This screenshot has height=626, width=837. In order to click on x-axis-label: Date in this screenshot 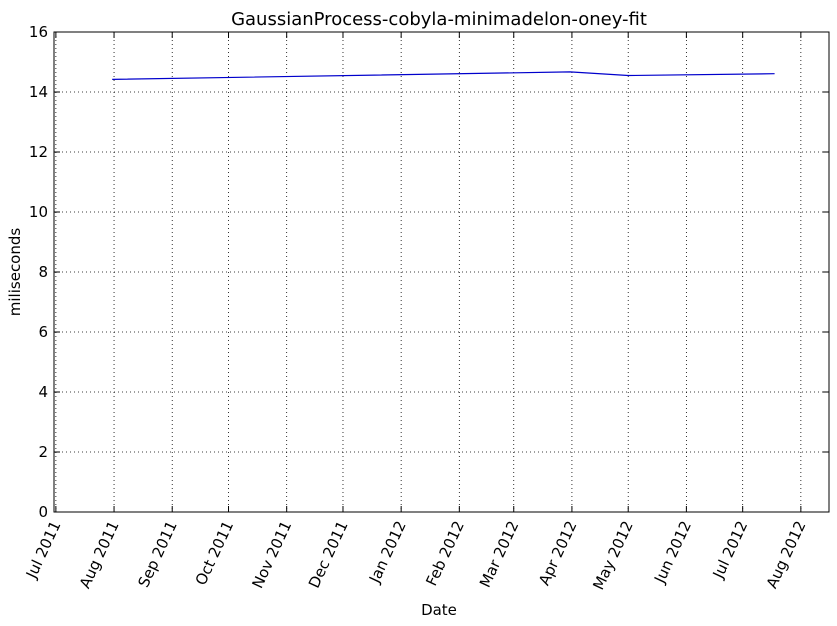, I will do `click(439, 610)`.